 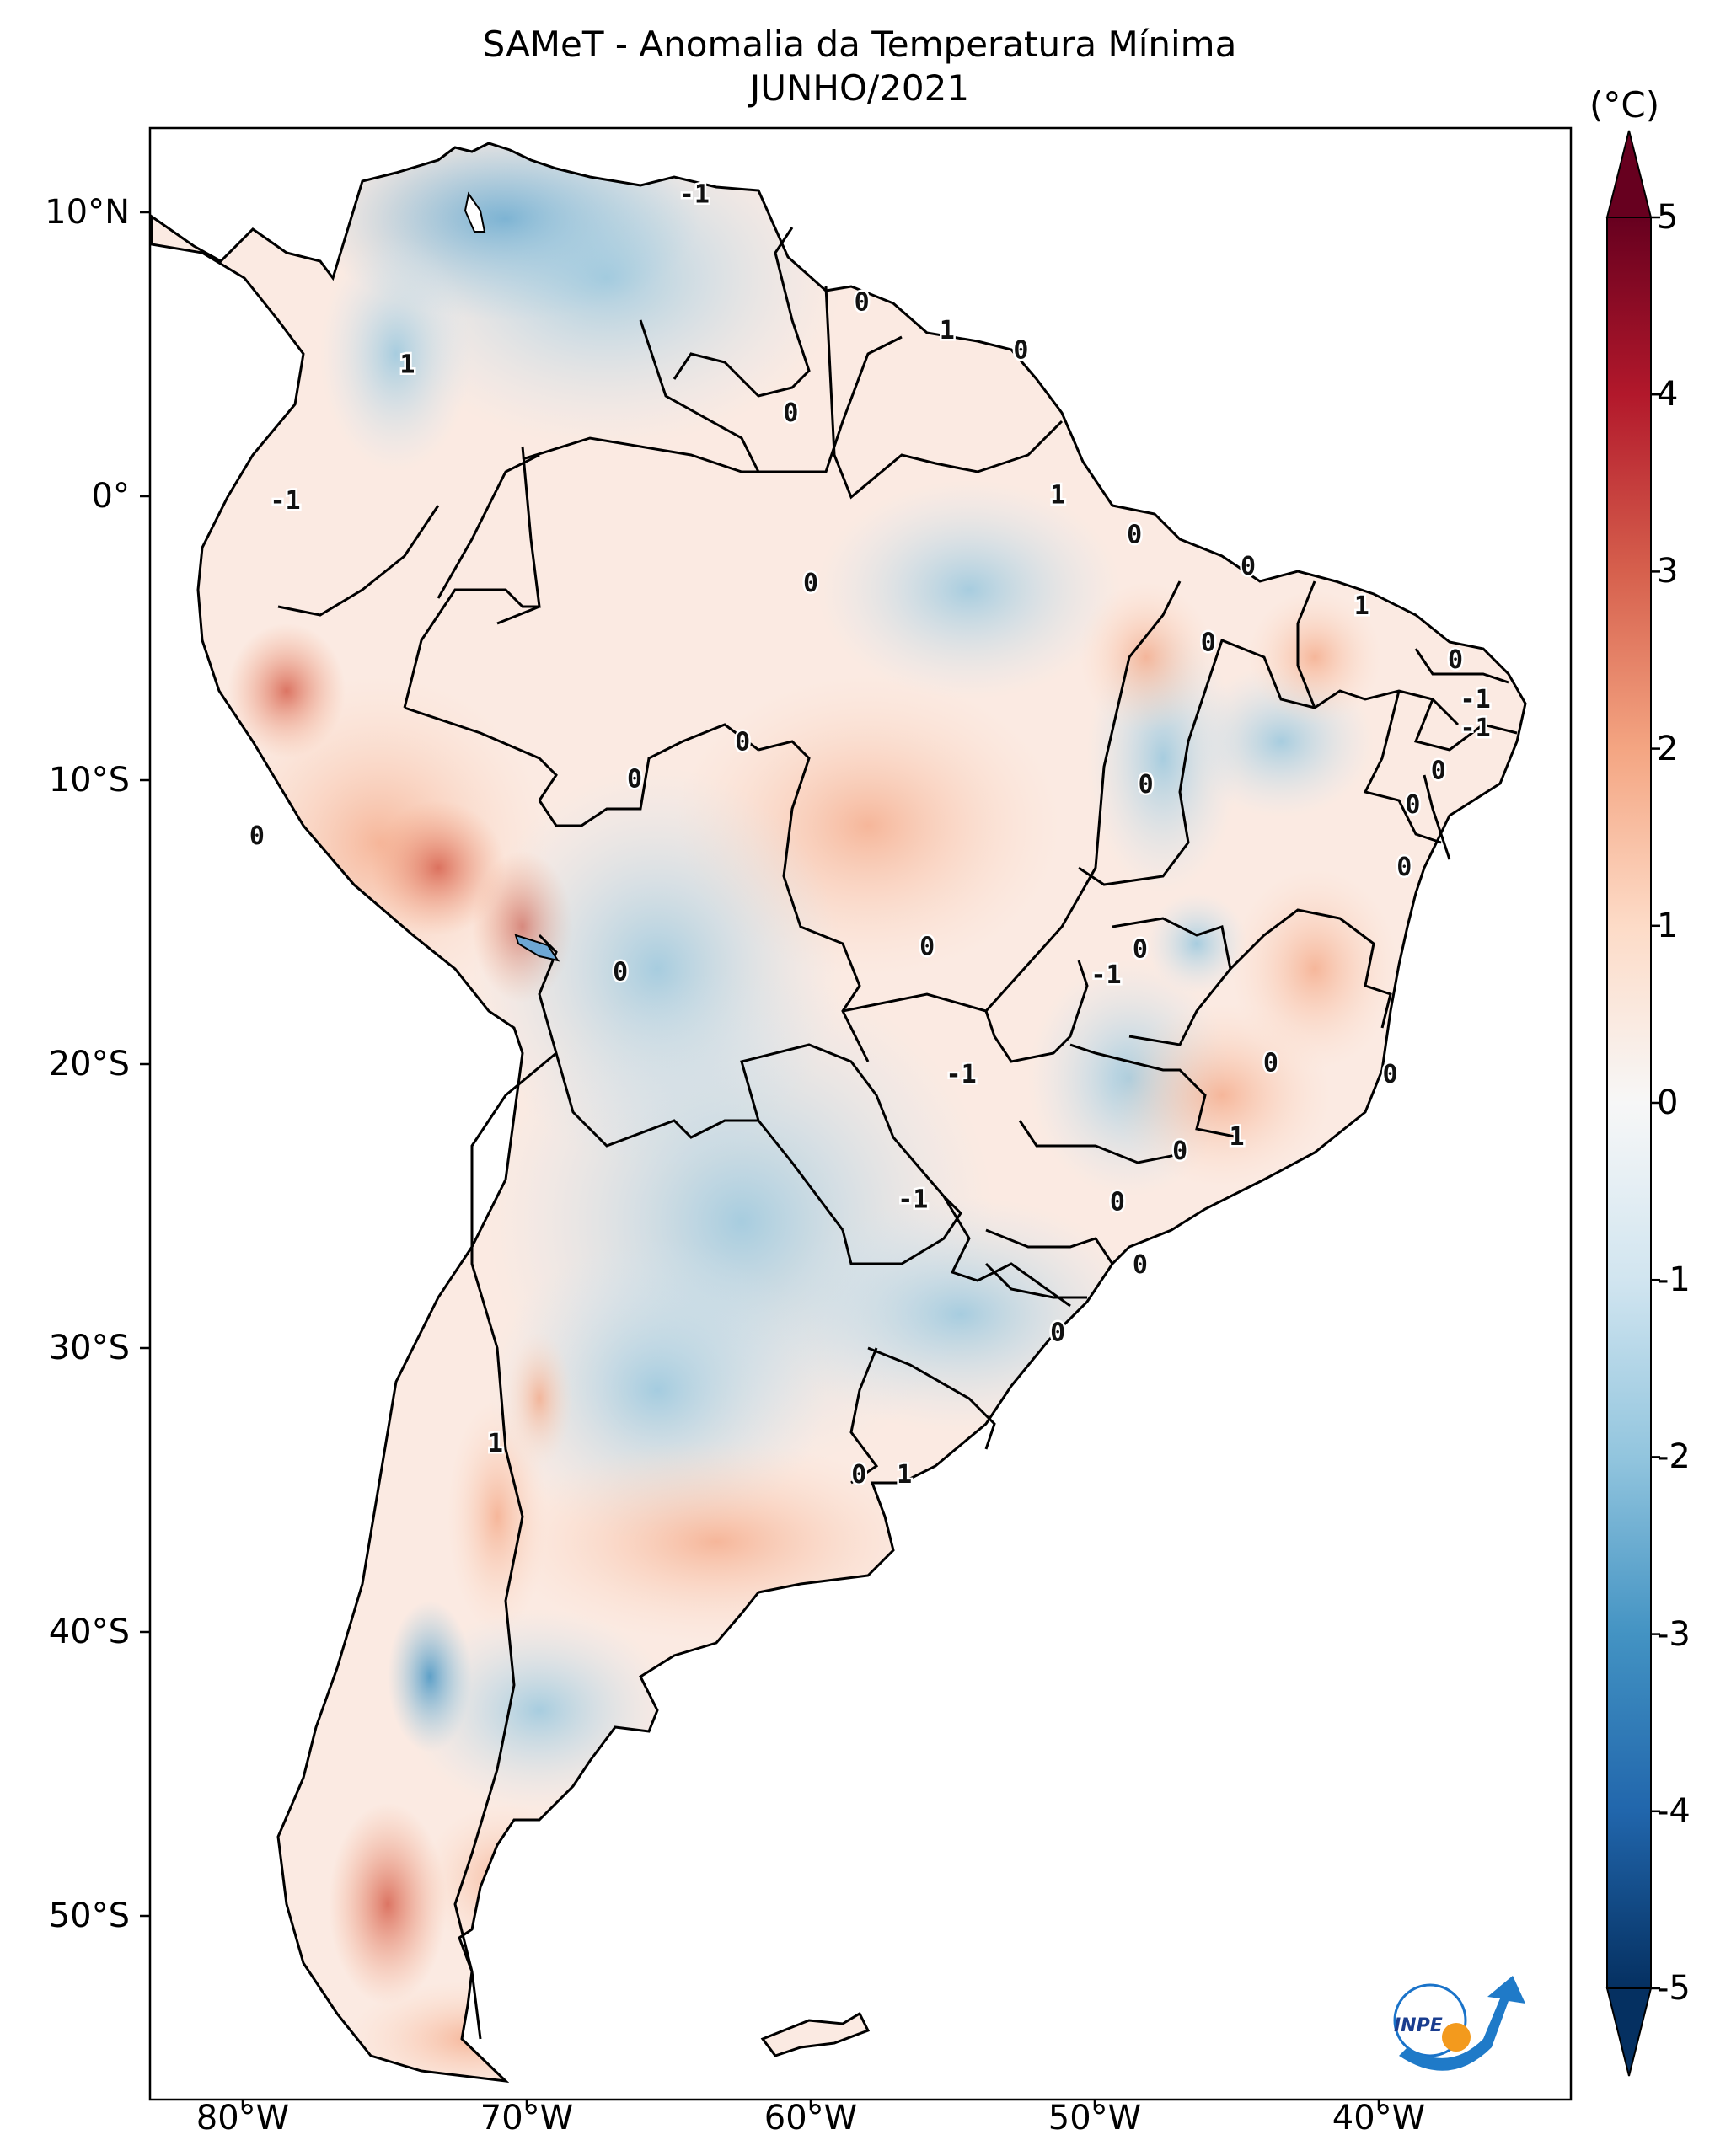 I want to click on lon-tick-label: 80°W, so click(x=243, y=2118).